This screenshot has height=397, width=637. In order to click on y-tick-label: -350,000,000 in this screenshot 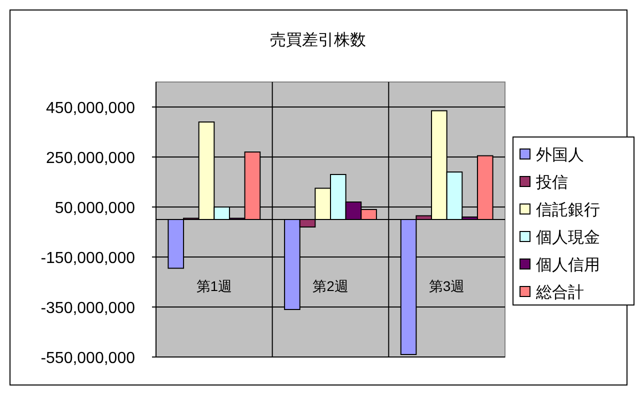, I will do `click(88, 308)`.